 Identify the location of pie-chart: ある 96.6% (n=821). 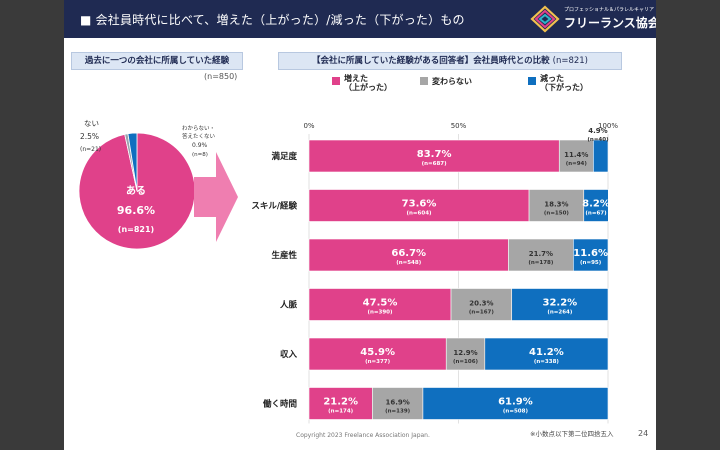
(137, 191).